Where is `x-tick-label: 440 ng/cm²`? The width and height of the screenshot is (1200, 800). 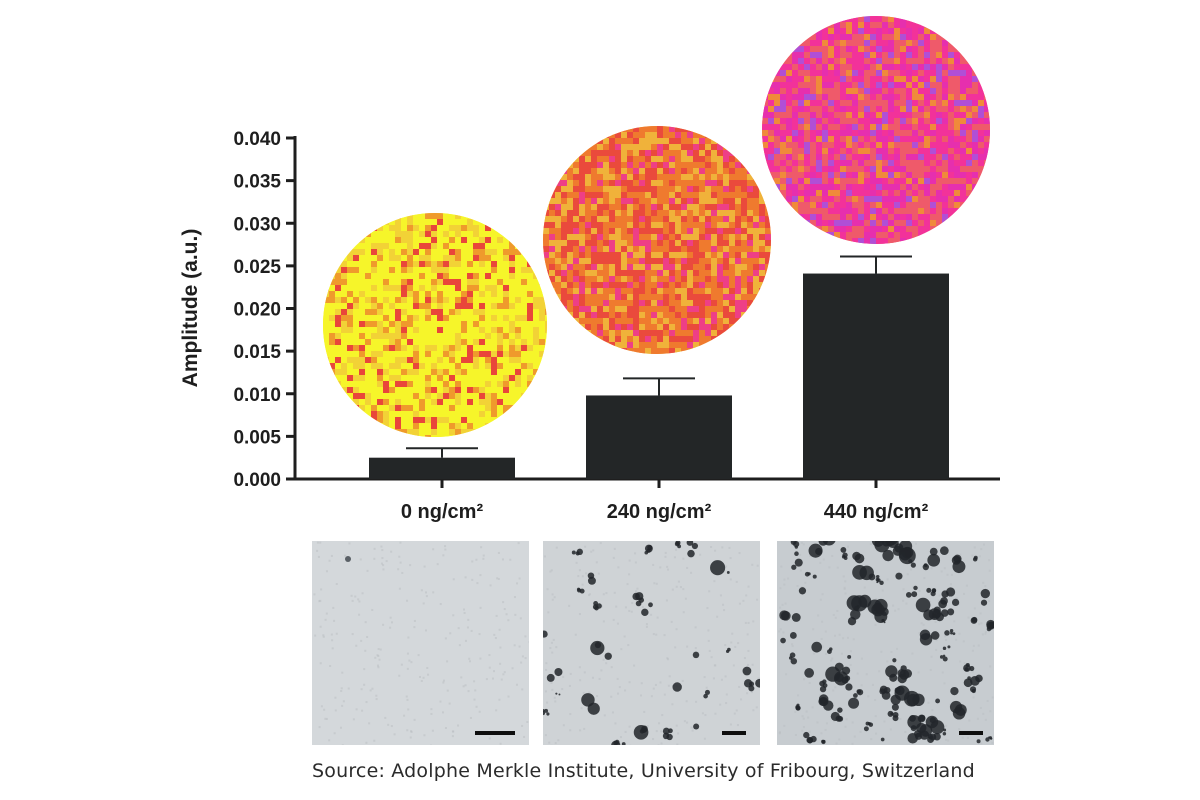 x-tick-label: 440 ng/cm² is located at coordinates (876, 512).